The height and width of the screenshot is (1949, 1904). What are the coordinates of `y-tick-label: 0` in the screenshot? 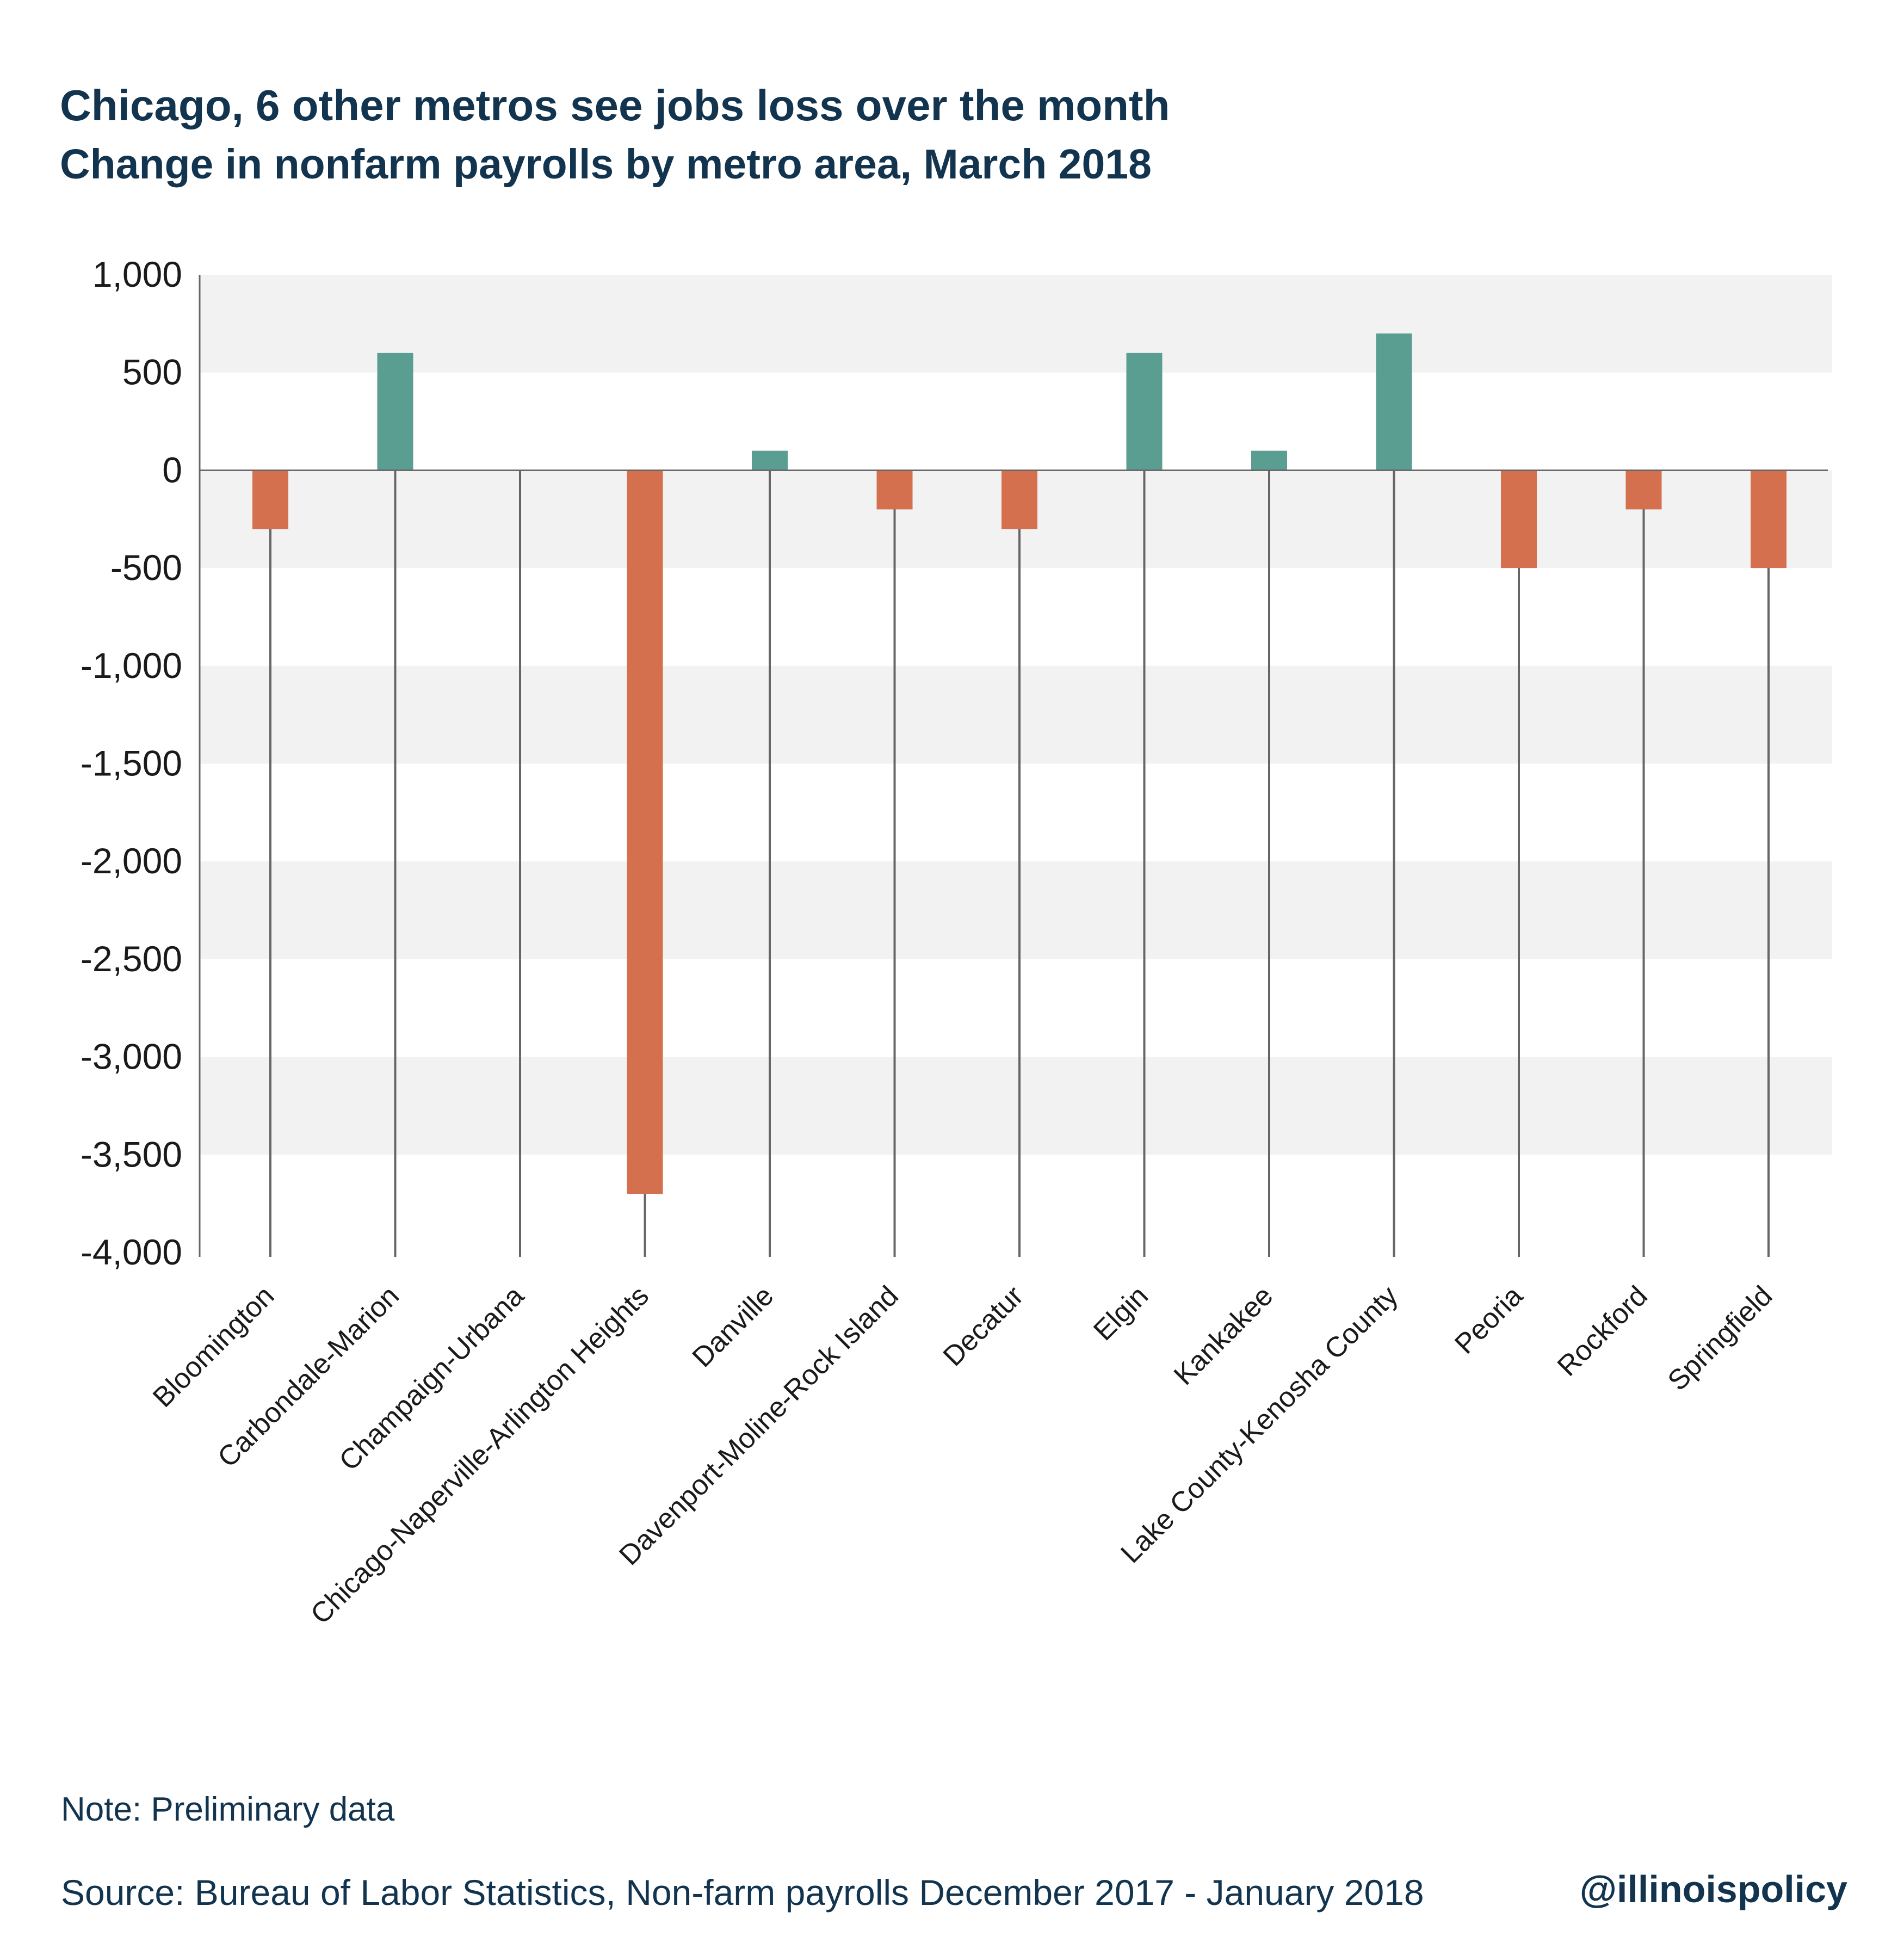 It's located at (172, 470).